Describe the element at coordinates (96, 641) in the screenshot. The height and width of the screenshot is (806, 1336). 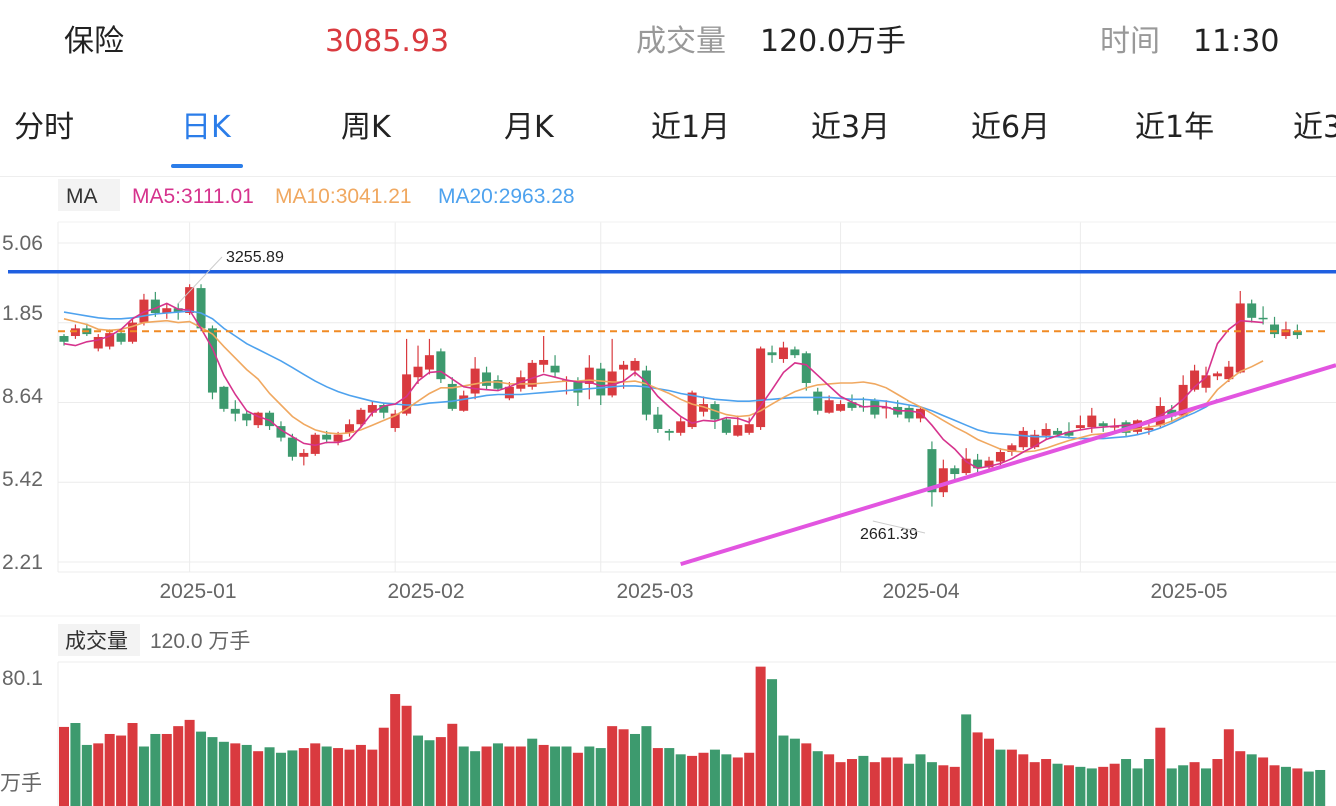
I see `volume-title: 成交量` at that location.